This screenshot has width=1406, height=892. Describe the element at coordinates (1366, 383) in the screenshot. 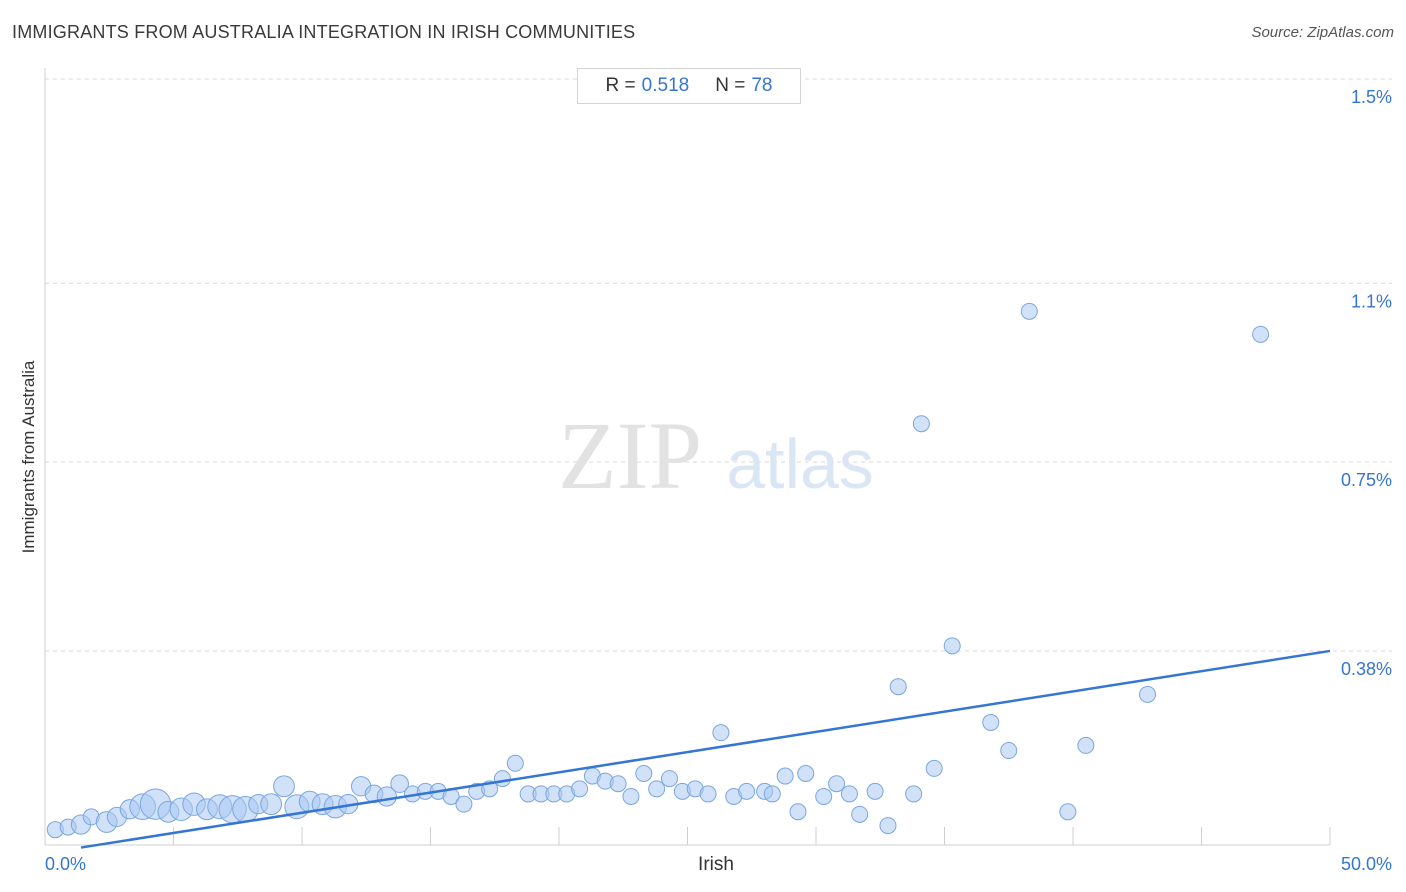

I see `y-tick-labels: 0.38% 0.75% 1.1% 1.5%` at that location.